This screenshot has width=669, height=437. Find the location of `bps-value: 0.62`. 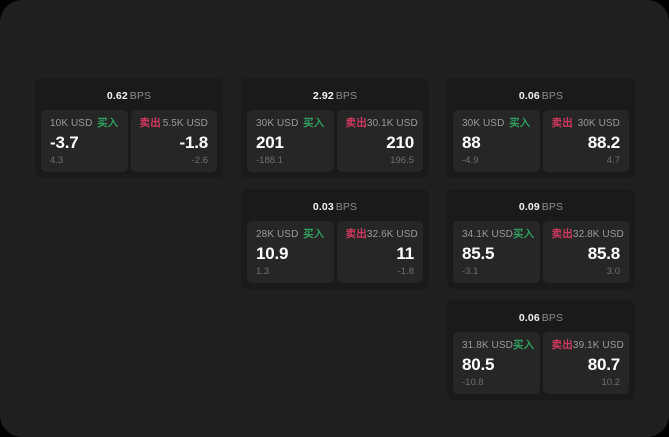

bps-value: 0.62 is located at coordinates (117, 96).